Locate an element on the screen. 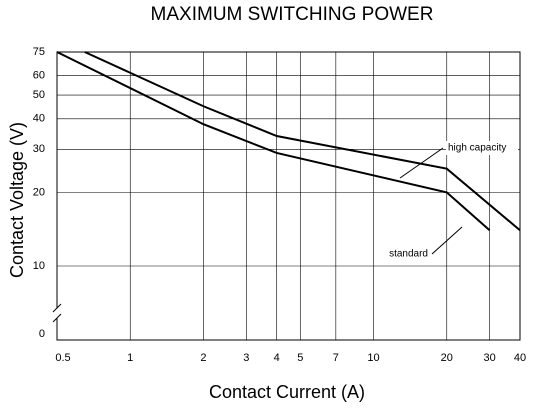 The width and height of the screenshot is (540, 410). y-tick-label: 60 is located at coordinates (39, 76).